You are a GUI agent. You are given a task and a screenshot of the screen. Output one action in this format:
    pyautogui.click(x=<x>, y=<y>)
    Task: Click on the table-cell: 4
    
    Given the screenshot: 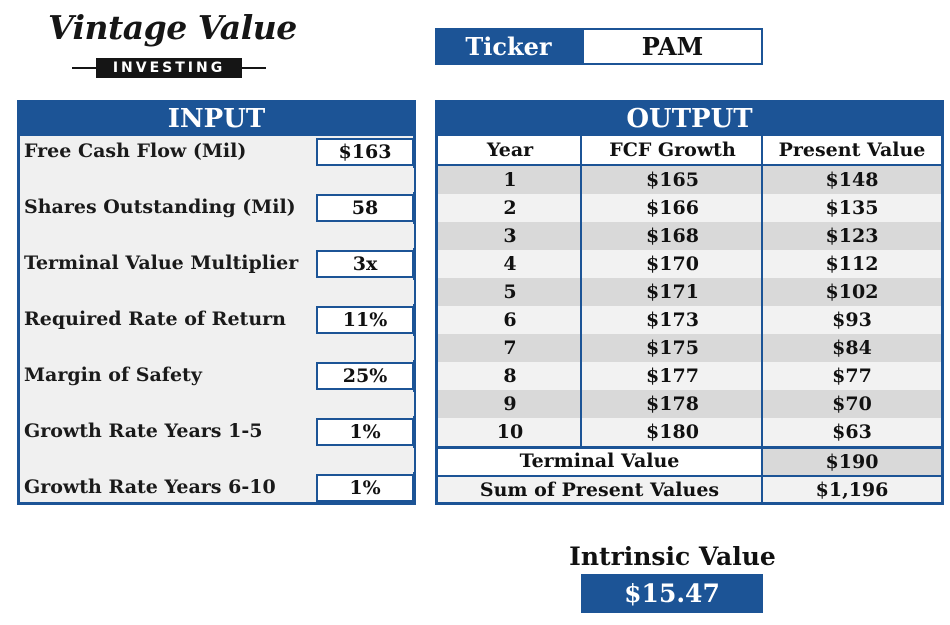 What is the action you would take?
    pyautogui.click(x=510, y=264)
    